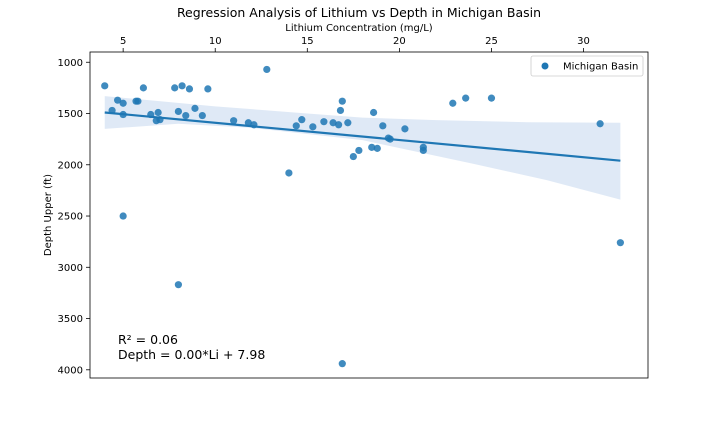  What do you see at coordinates (358, 28) in the screenshot?
I see `x-axis-label: Lithium Concentration (mg/L)` at bounding box center [358, 28].